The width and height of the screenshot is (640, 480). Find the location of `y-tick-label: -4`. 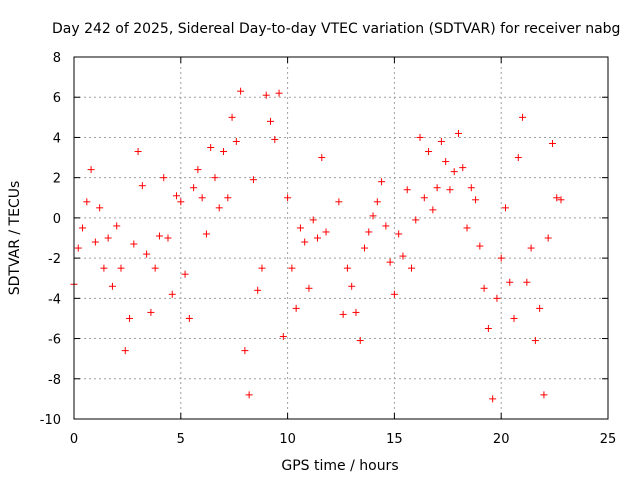

y-tick-label: -4 is located at coordinates (54, 299).